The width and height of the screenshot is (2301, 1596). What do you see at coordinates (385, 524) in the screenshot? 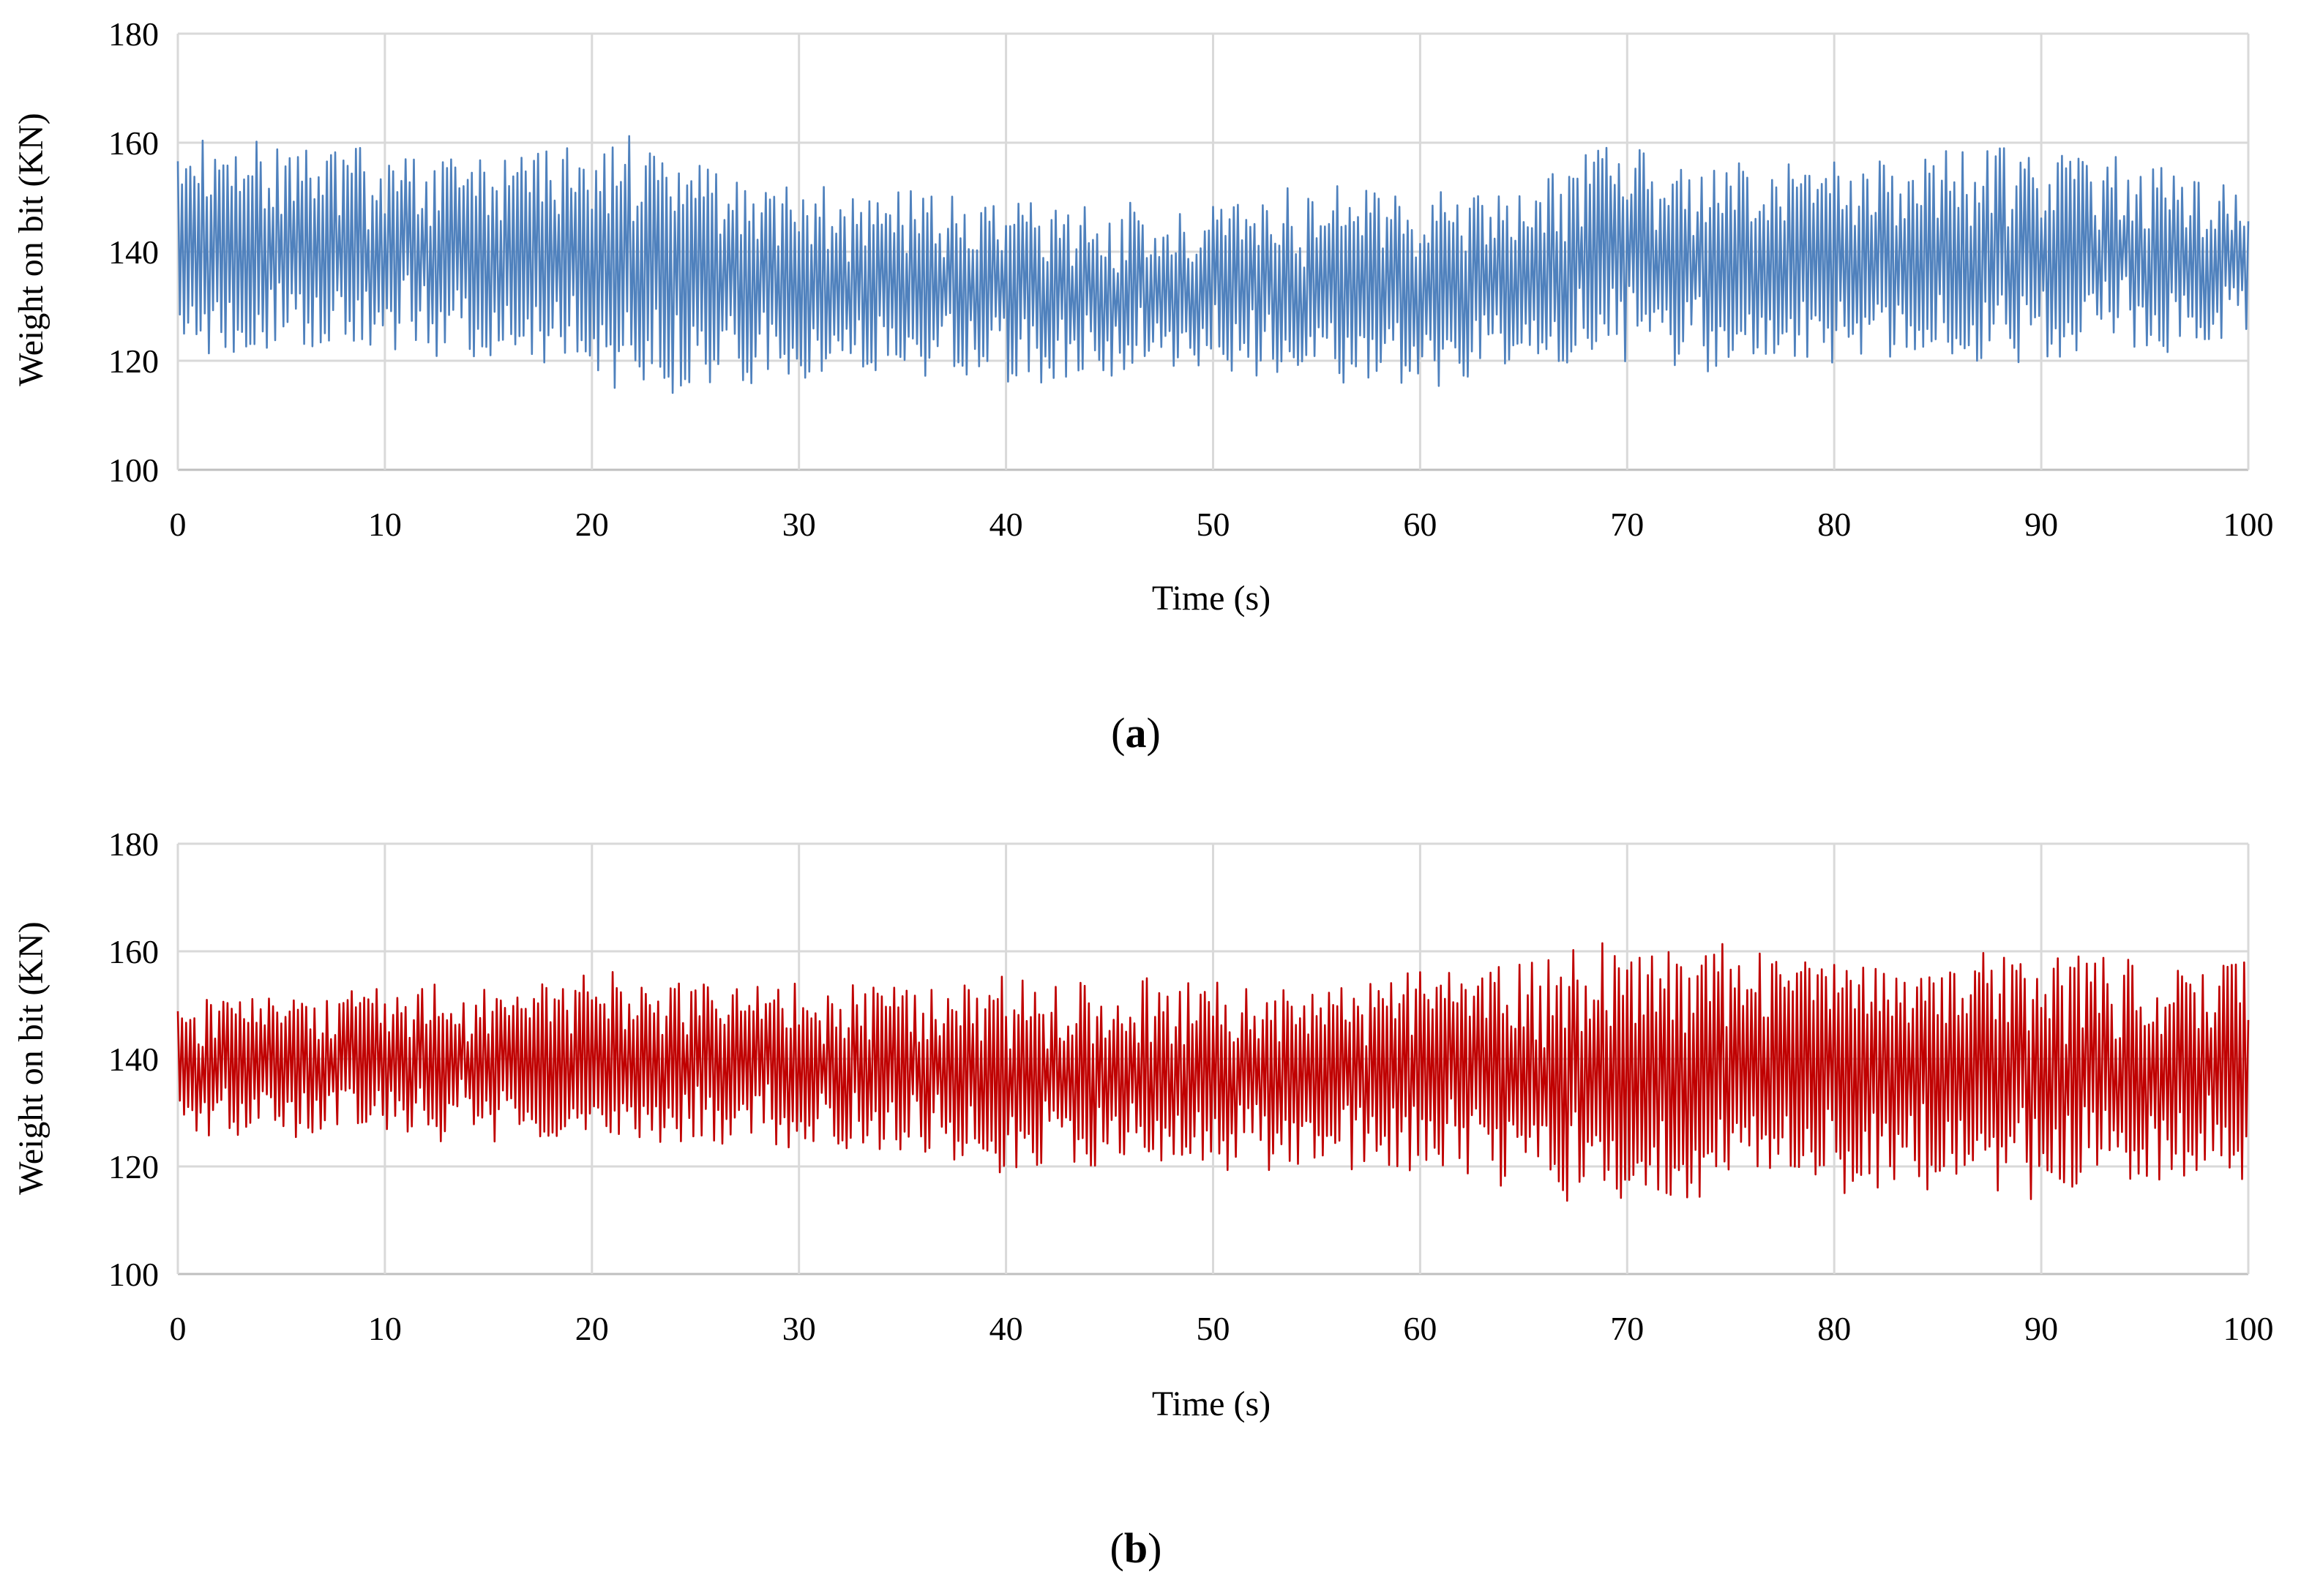
I see `x-tick-label-a-10: 10` at bounding box center [385, 524].